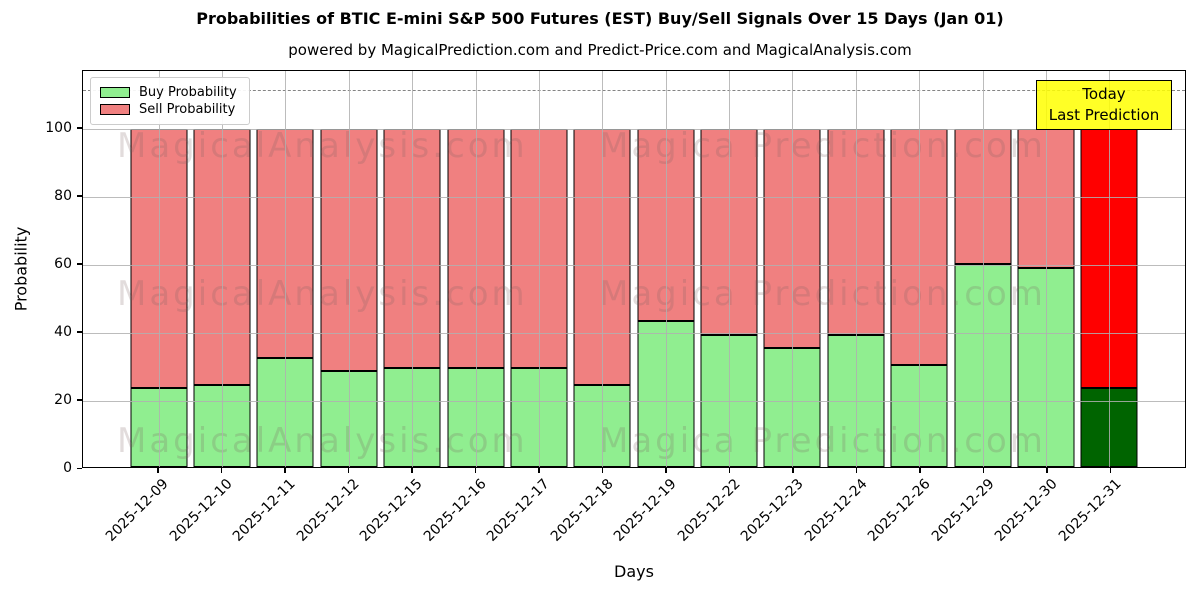 The height and width of the screenshot is (600, 1200). What do you see at coordinates (187, 109) in the screenshot?
I see `legend-label-sell: Sell Probability` at bounding box center [187, 109].